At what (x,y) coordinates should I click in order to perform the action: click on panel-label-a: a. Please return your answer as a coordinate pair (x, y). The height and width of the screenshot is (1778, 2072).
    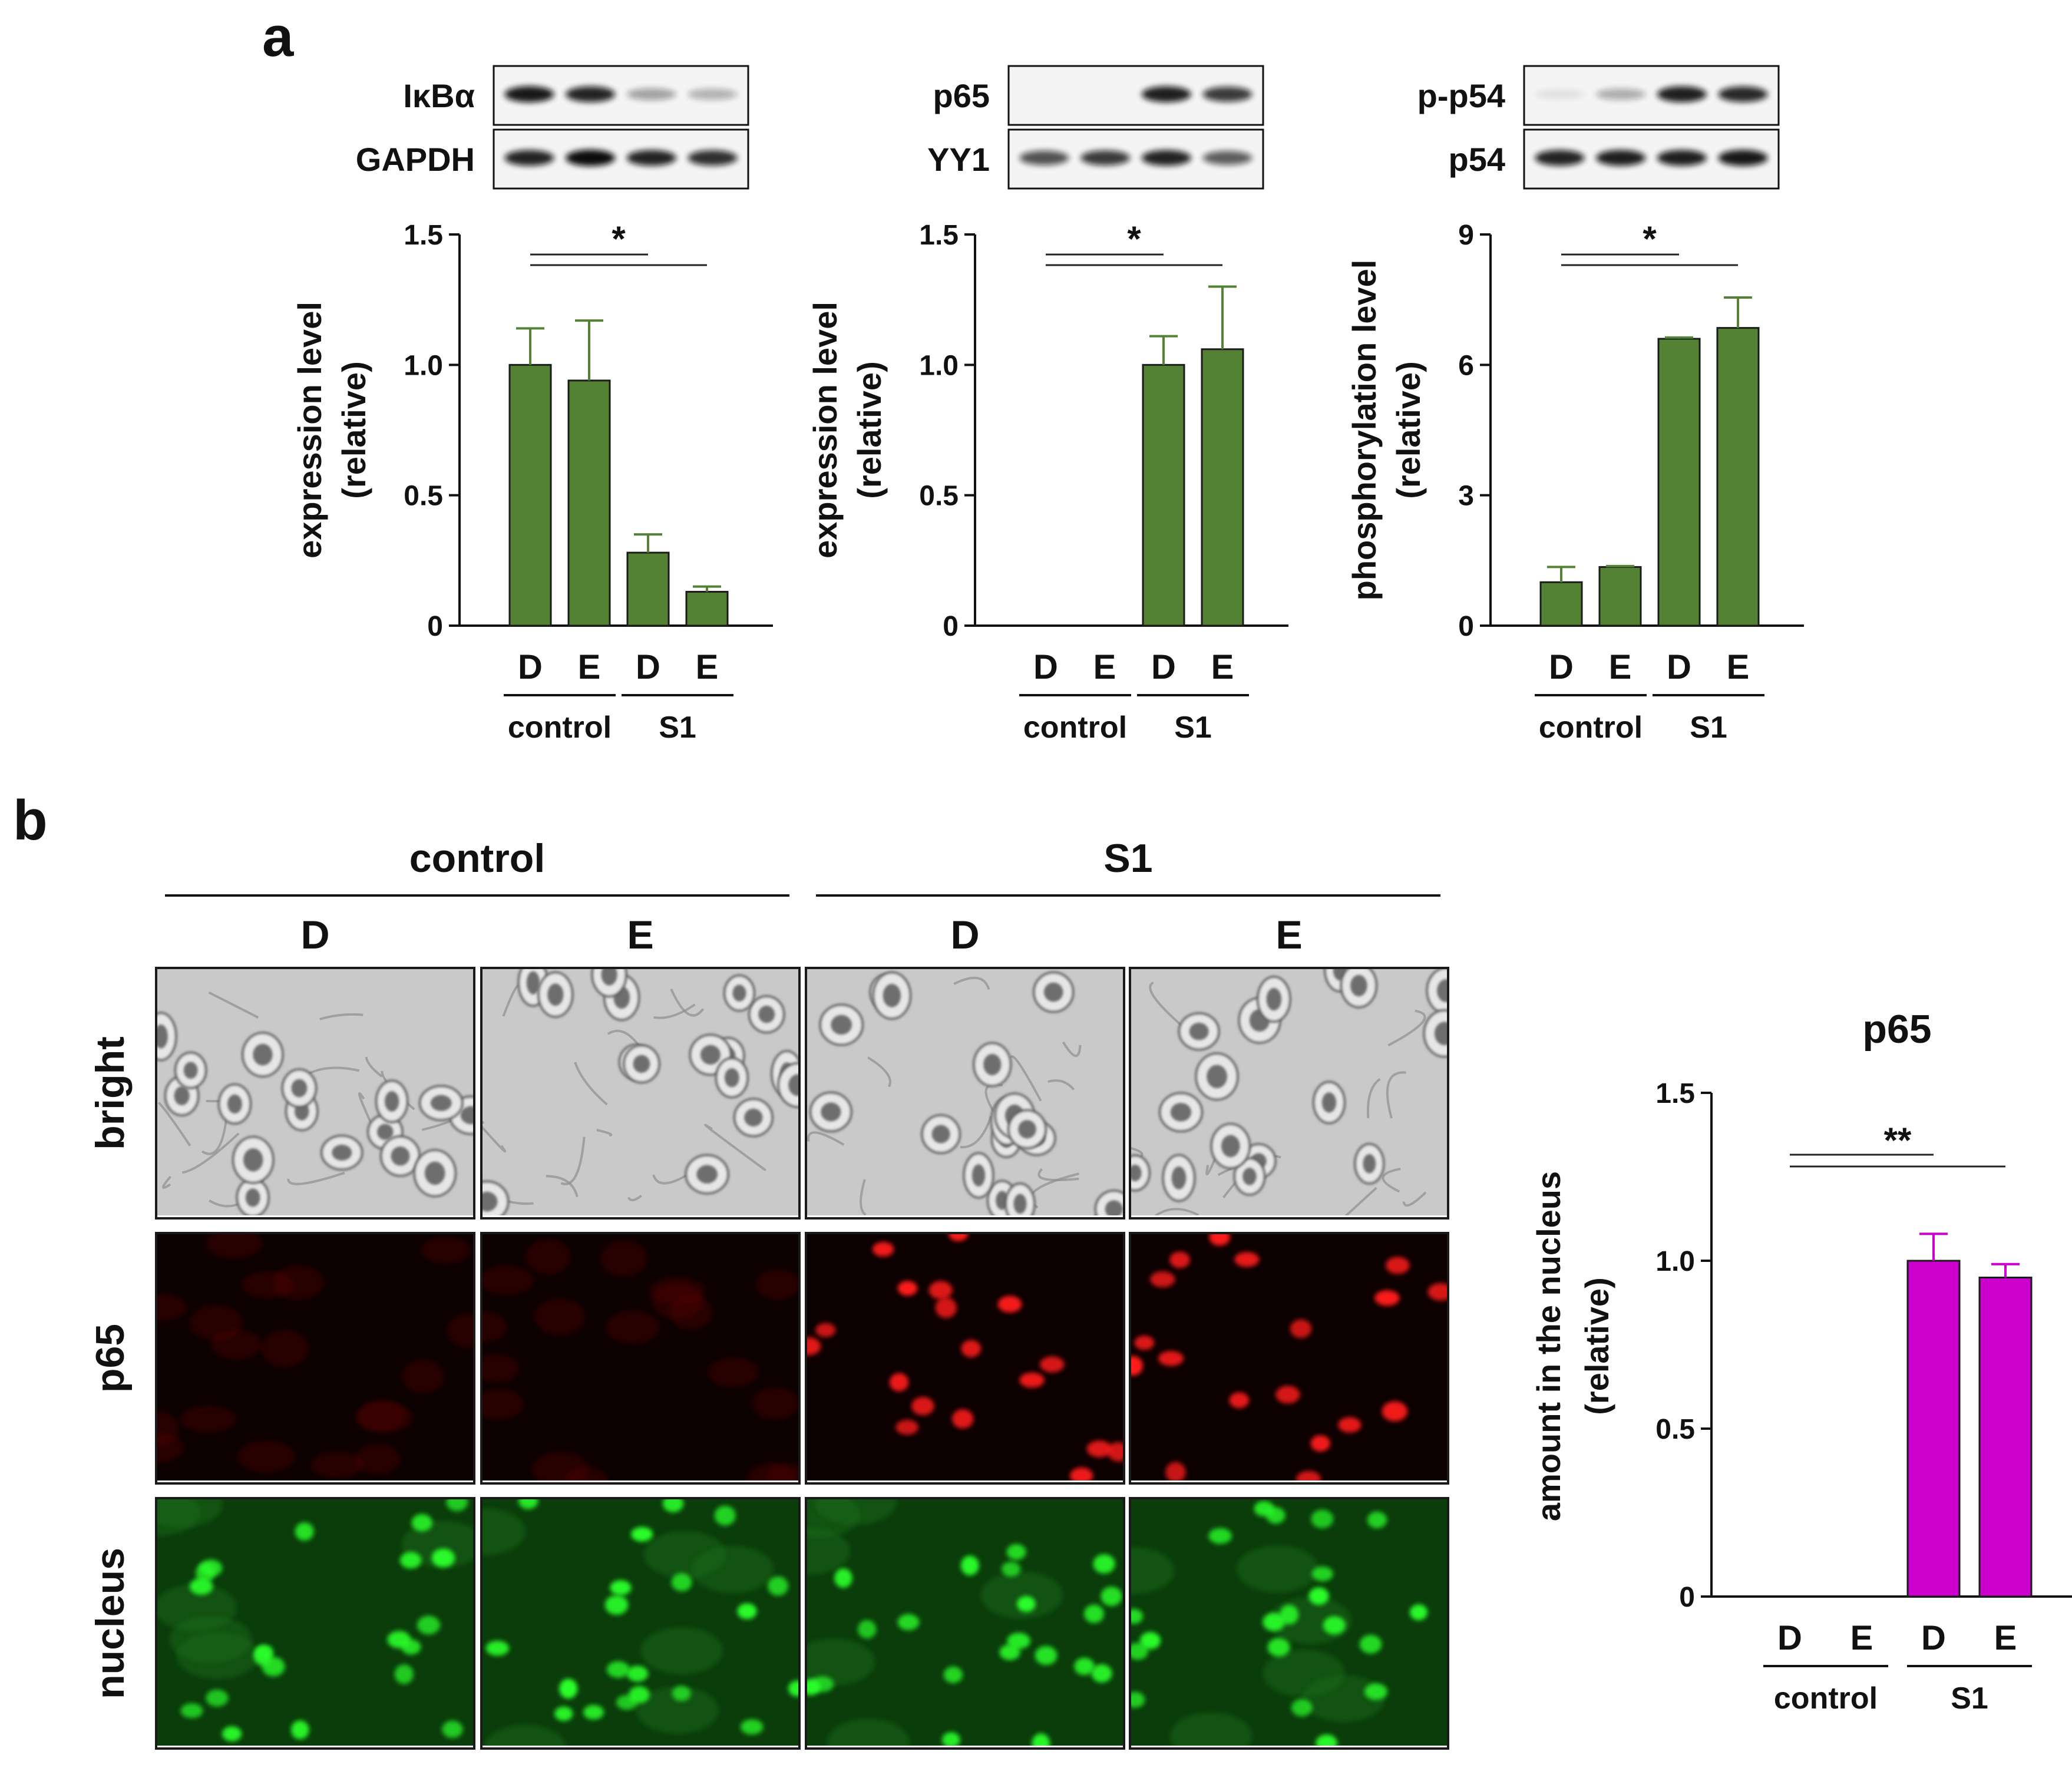
    Looking at the image, I should click on (278, 36).